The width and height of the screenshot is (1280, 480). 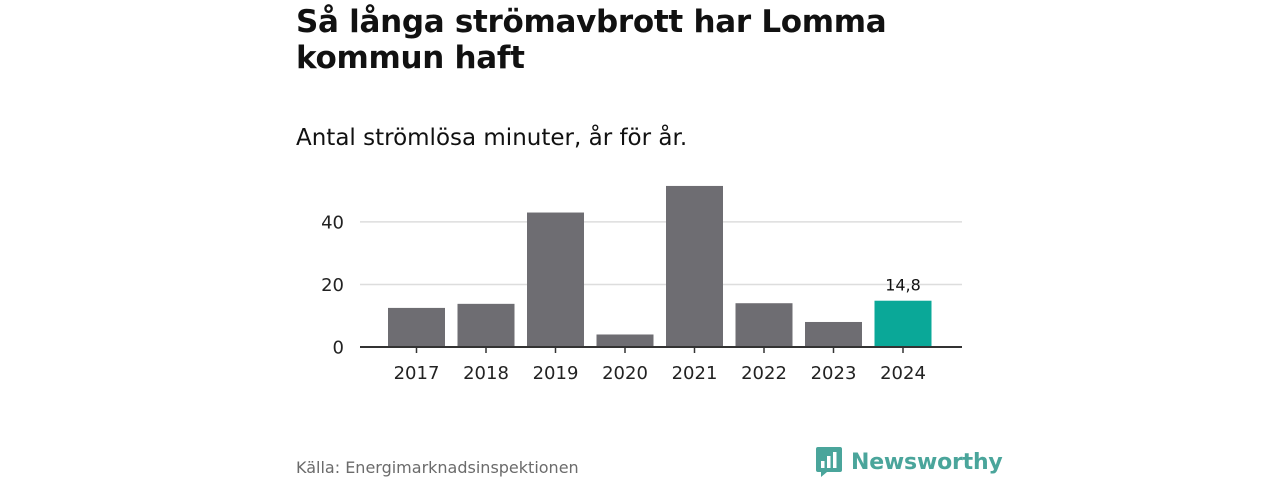 I want to click on y-tick-label: 20, so click(x=332, y=285).